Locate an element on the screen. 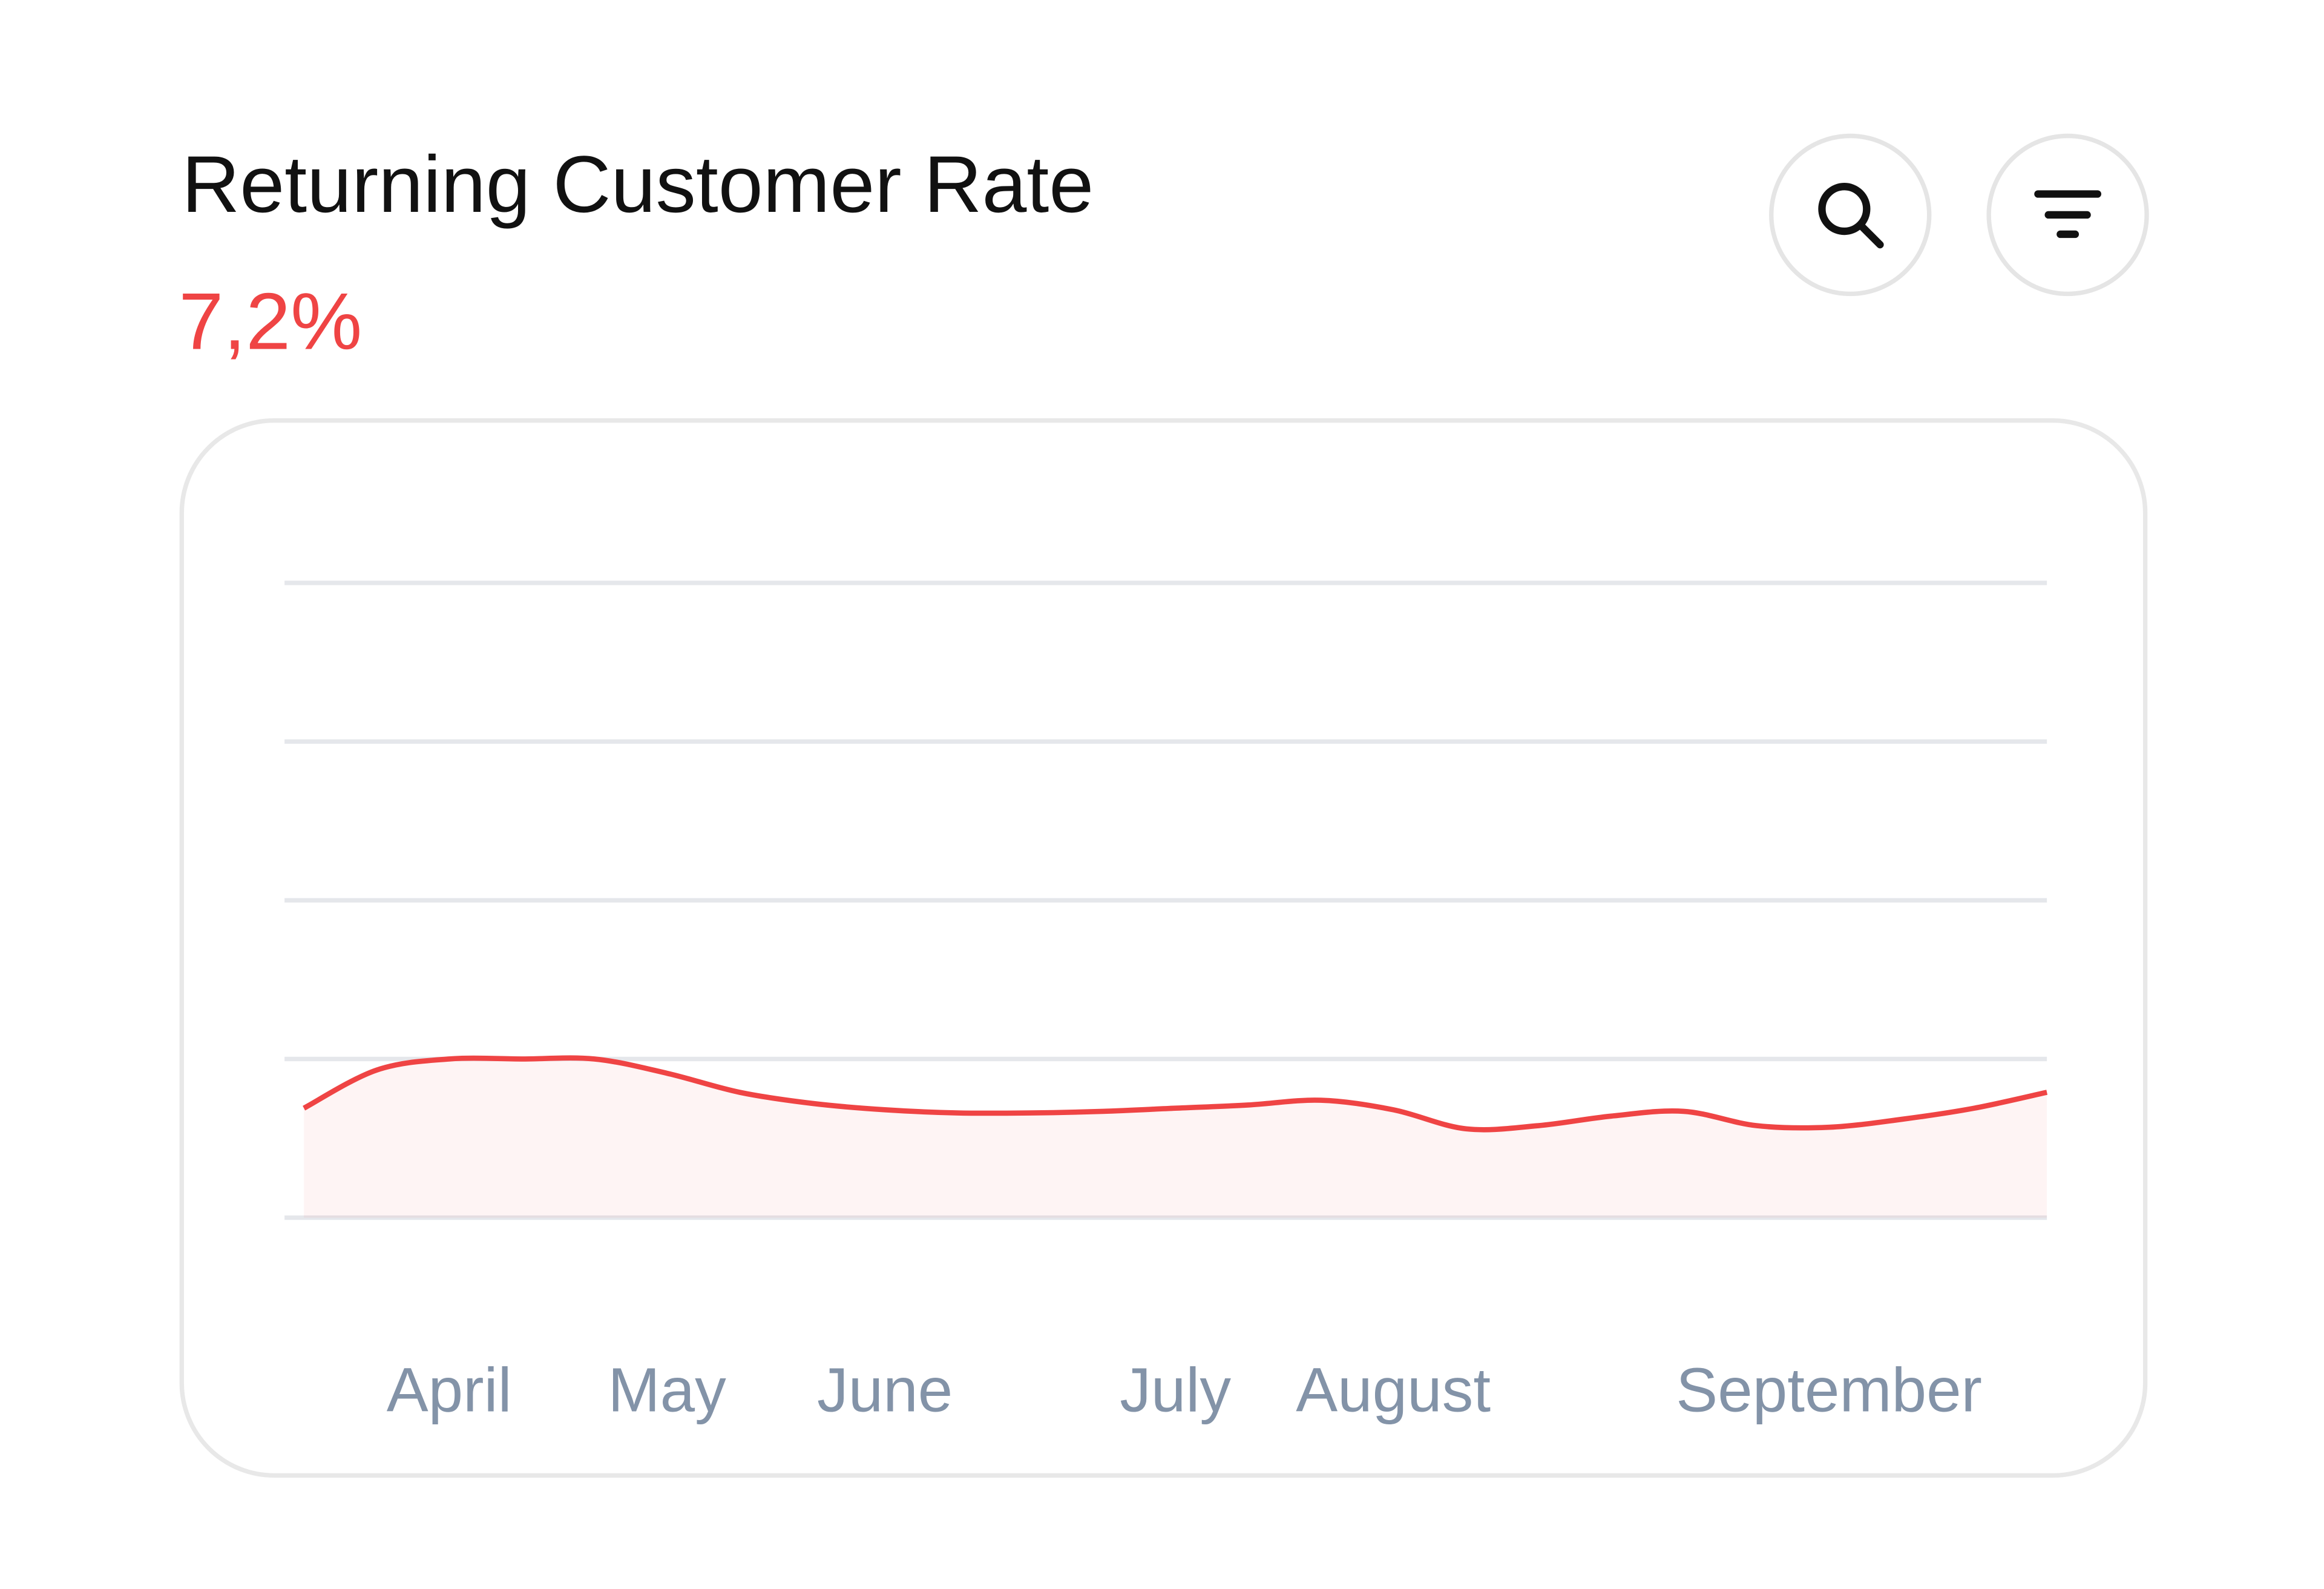  metric-value: 7,2% is located at coordinates (270, 321).